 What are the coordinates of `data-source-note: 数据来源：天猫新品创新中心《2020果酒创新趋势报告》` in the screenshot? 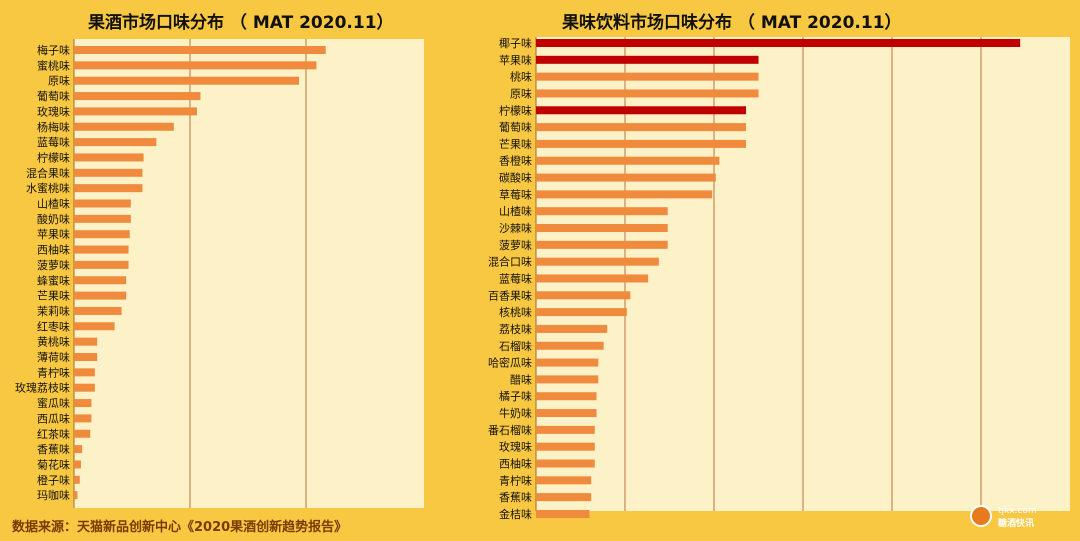 It's located at (180, 527).